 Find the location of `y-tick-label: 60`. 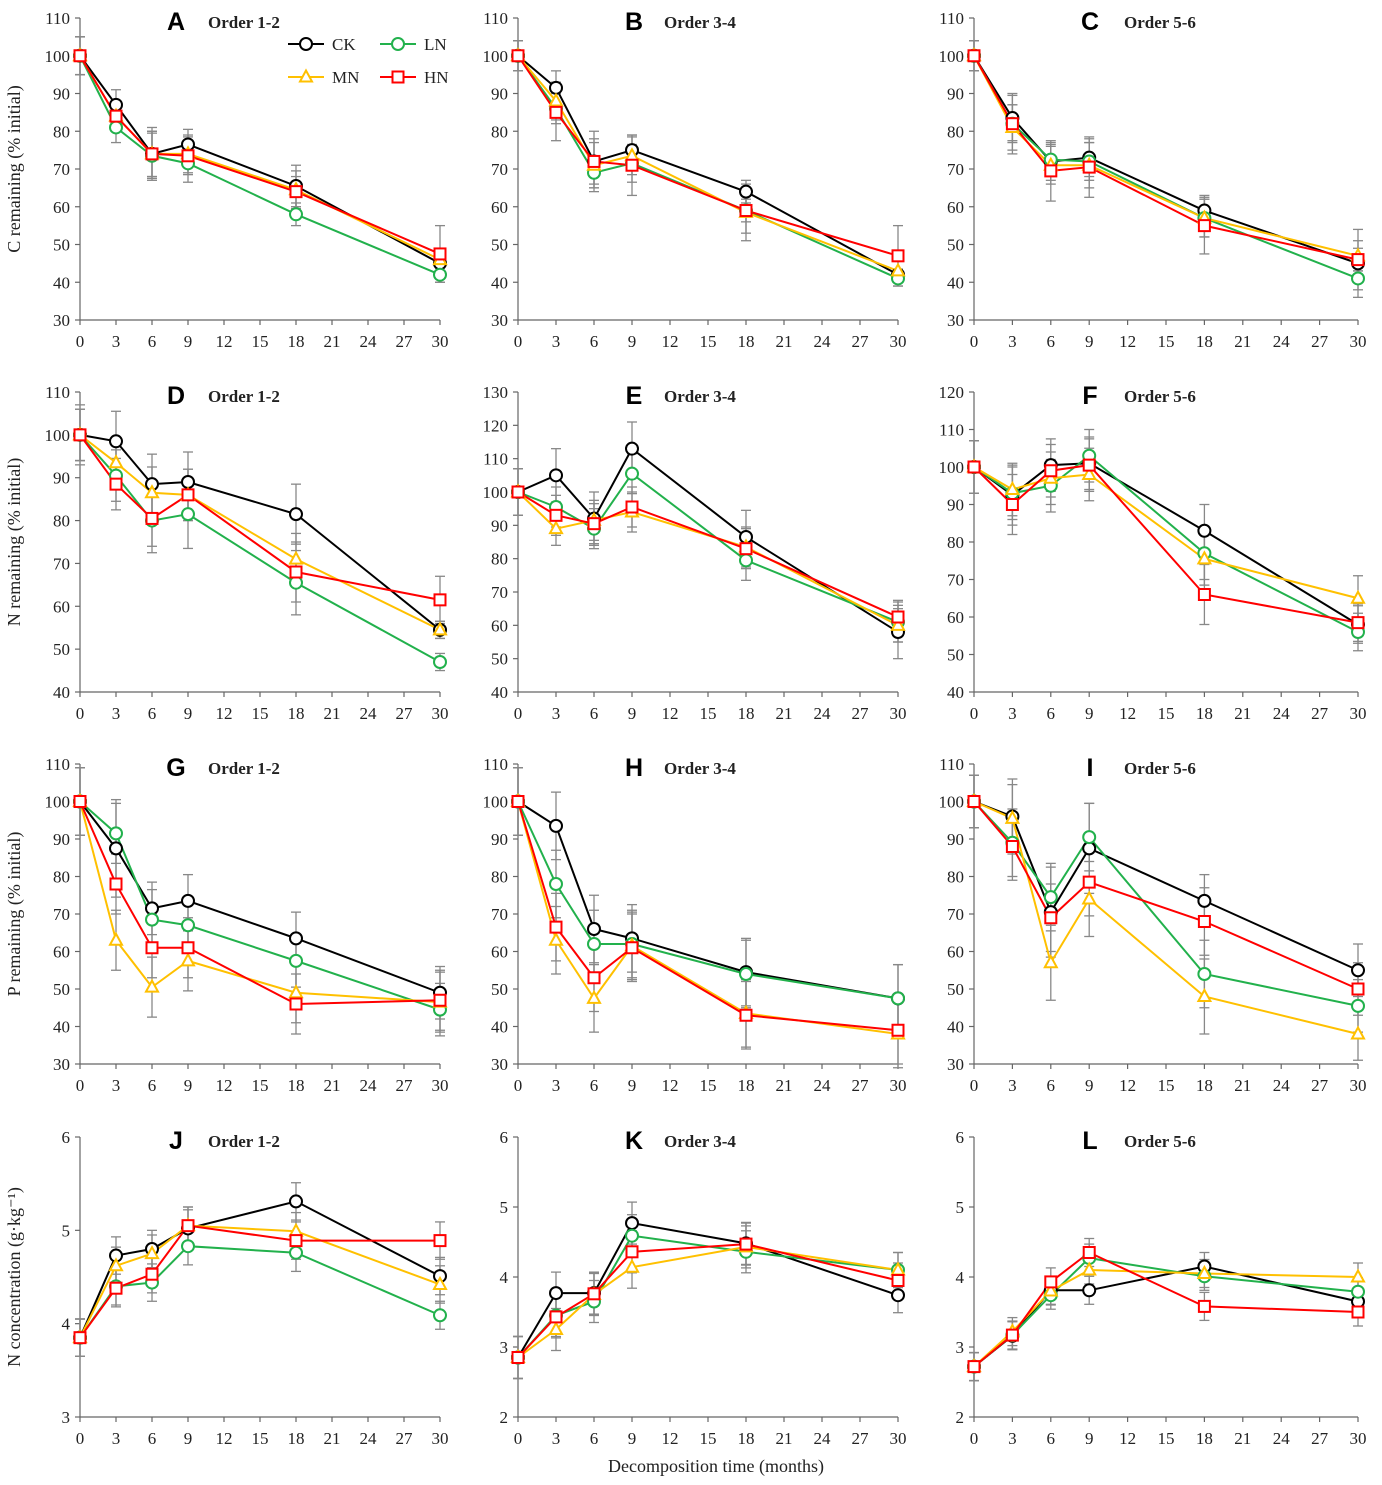

y-tick-label: 60 is located at coordinates (955, 617).